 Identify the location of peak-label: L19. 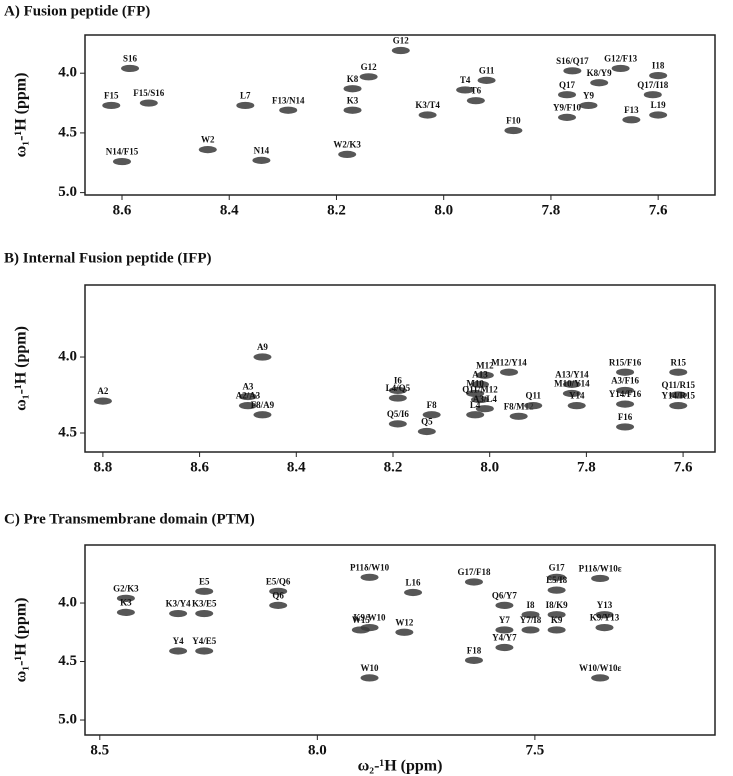
(659, 105).